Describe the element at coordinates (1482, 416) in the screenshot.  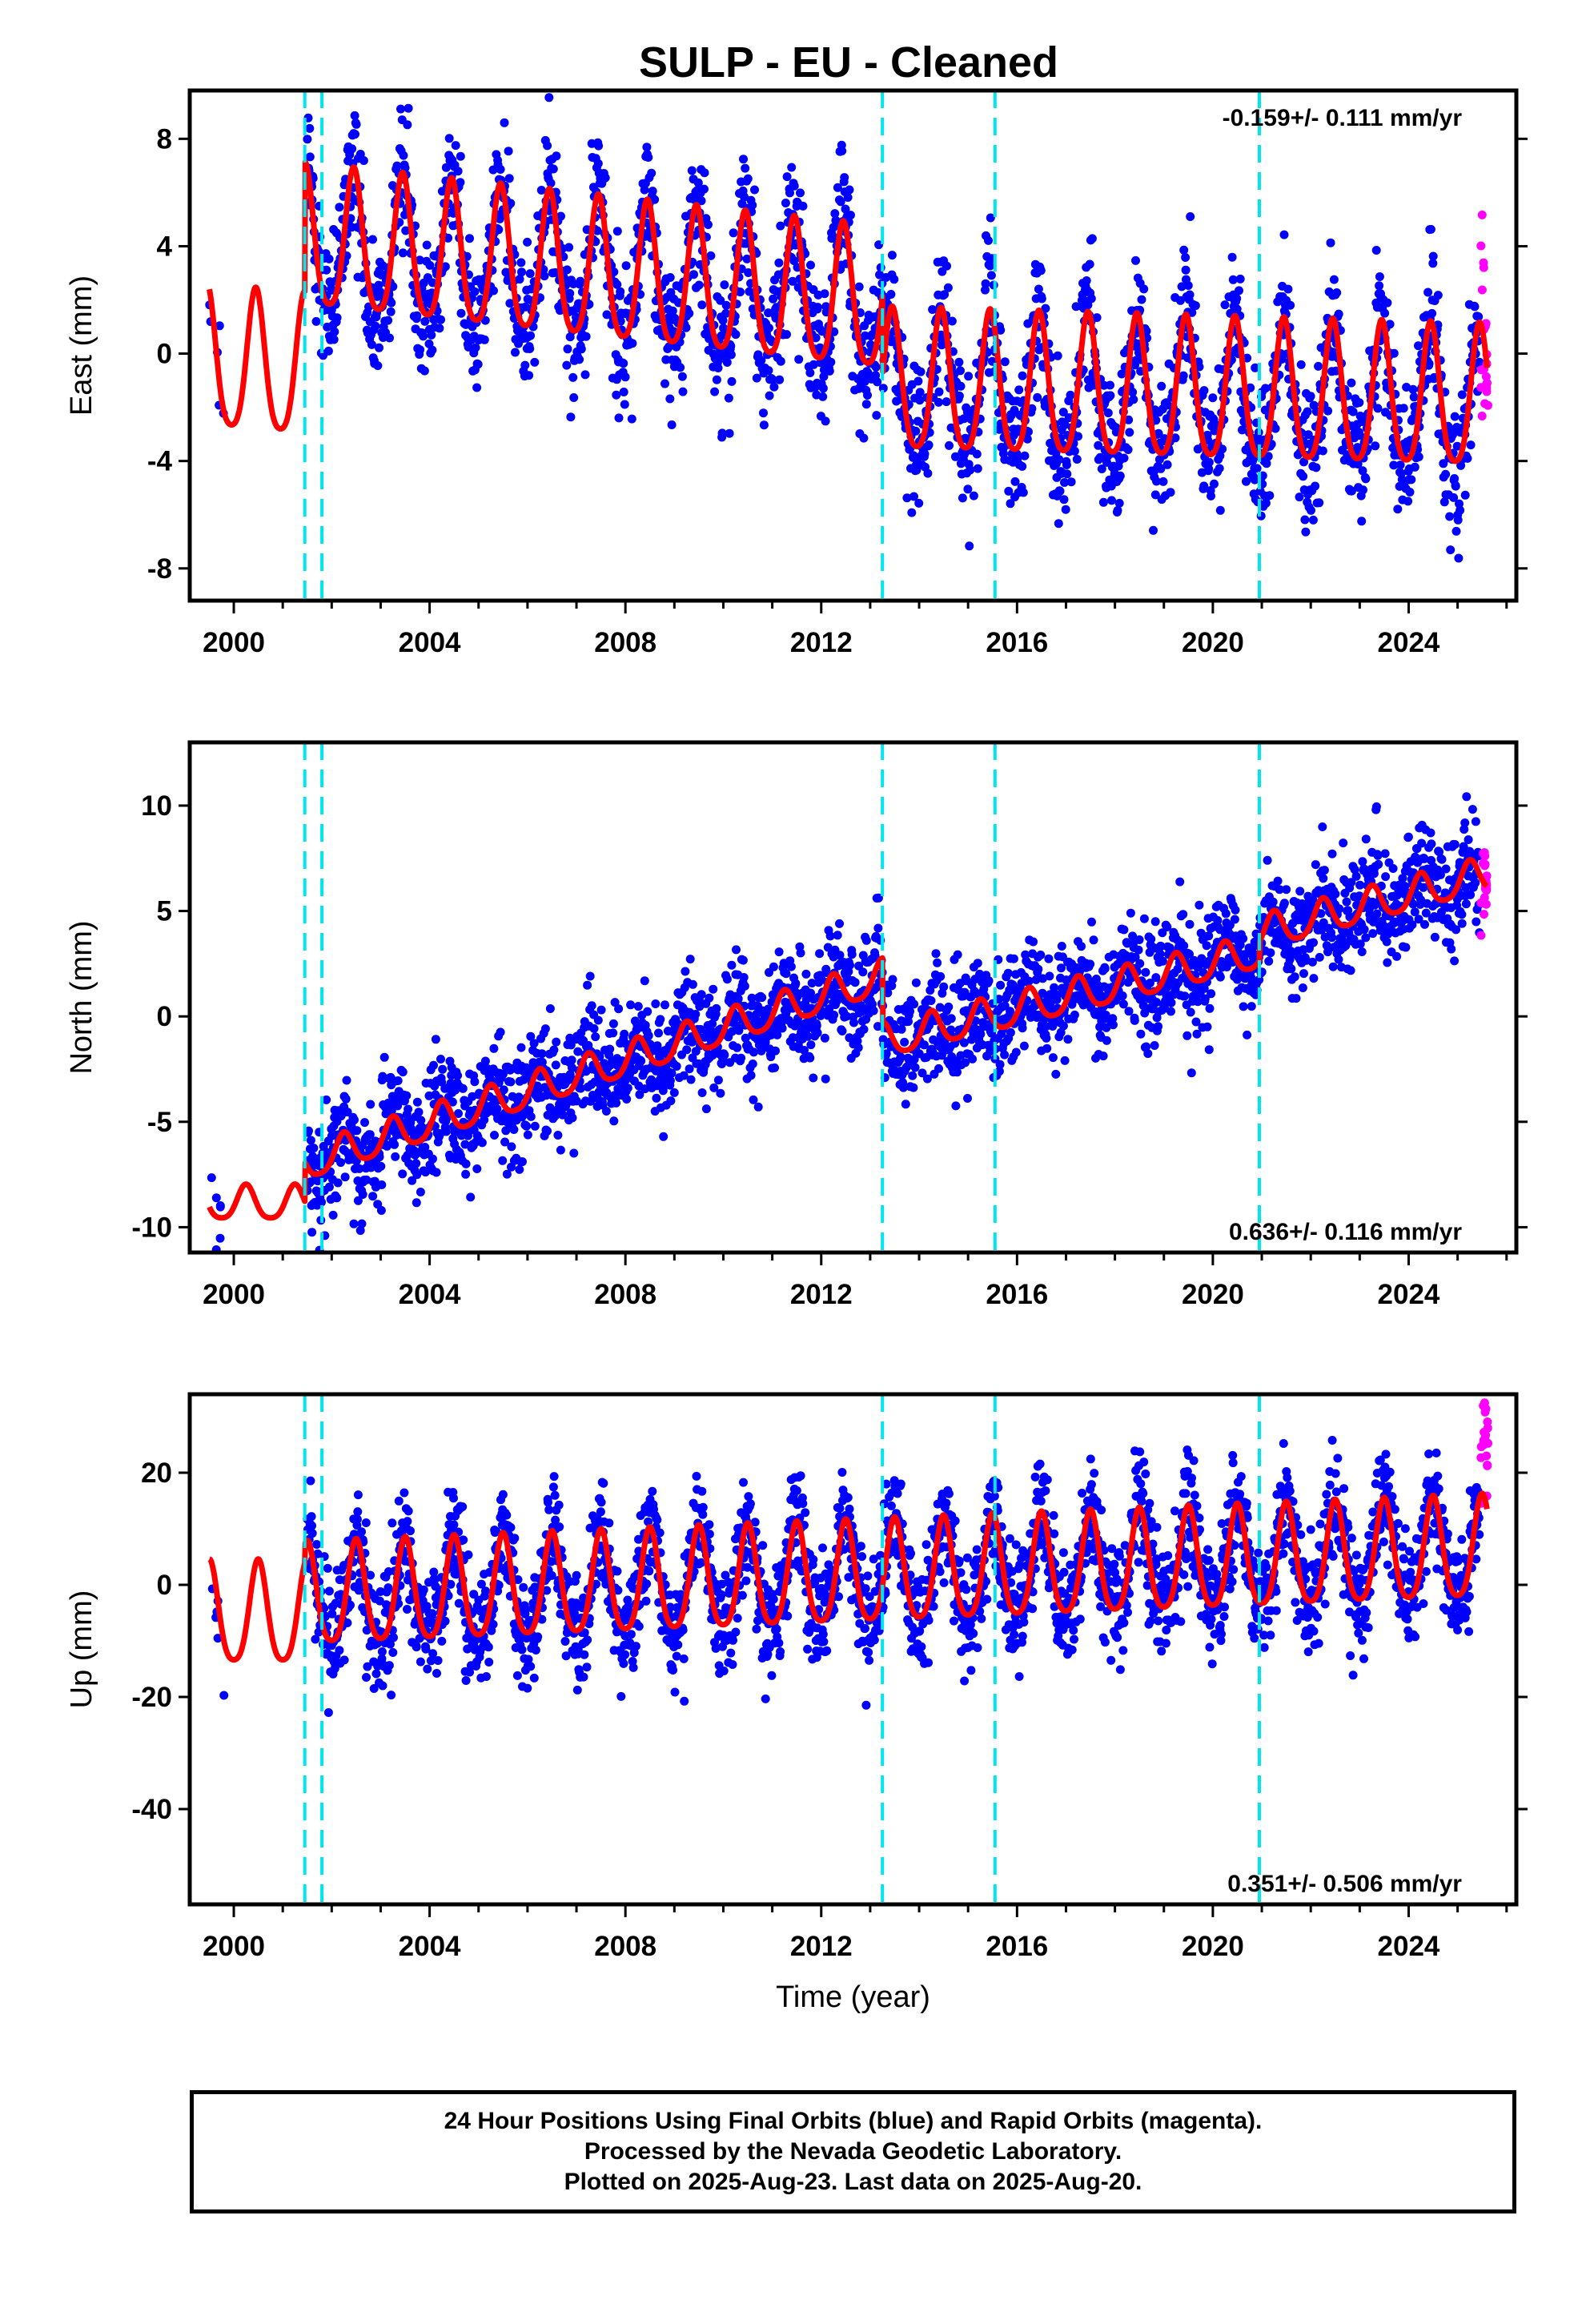
I see `rapid-data-point` at that location.